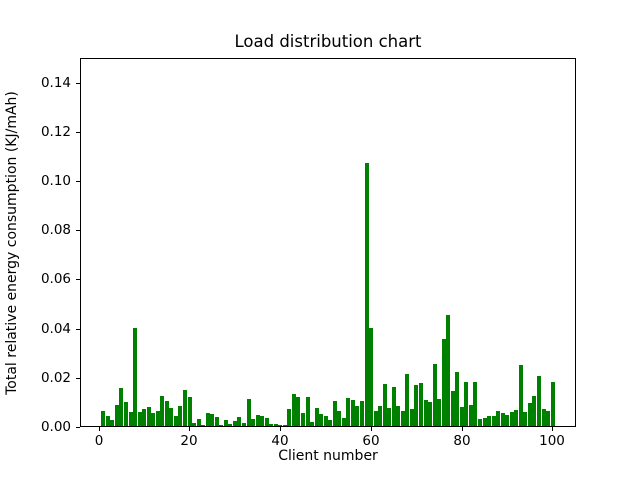 This screenshot has height=480, width=640. What do you see at coordinates (328, 456) in the screenshot?
I see `x-axis-label: Client number` at bounding box center [328, 456].